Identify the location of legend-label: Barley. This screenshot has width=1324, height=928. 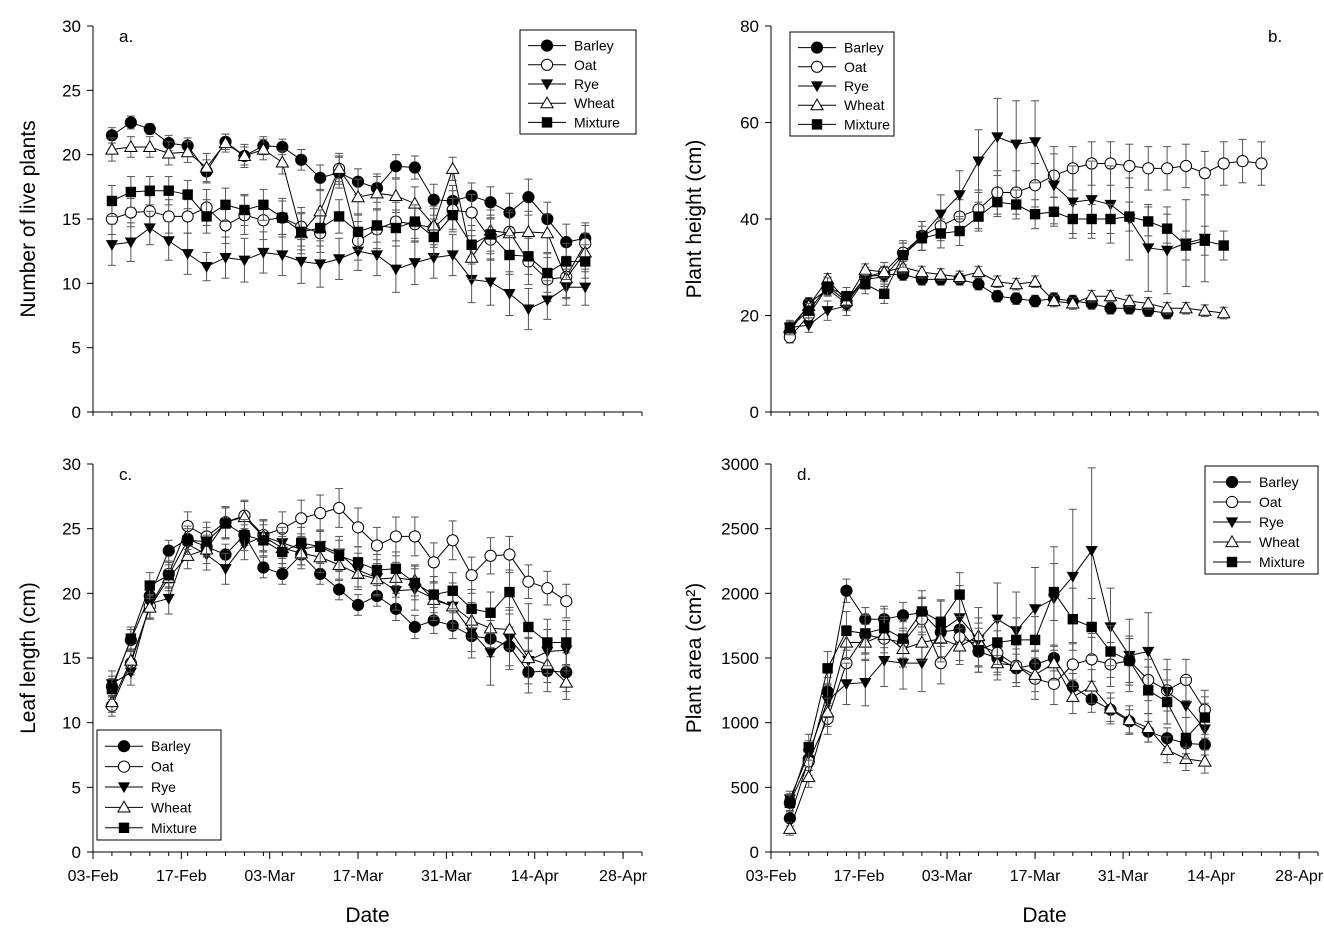
(171, 746).